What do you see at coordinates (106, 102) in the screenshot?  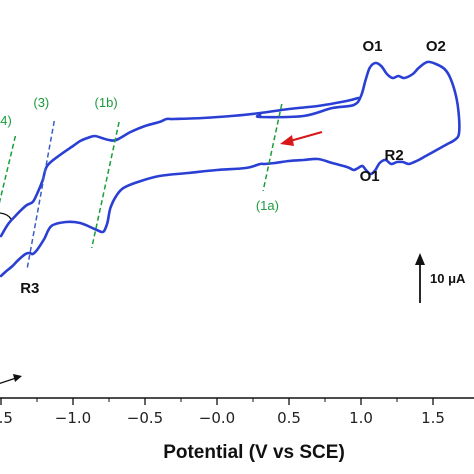 I see `guide-marker-label: (1b)` at bounding box center [106, 102].